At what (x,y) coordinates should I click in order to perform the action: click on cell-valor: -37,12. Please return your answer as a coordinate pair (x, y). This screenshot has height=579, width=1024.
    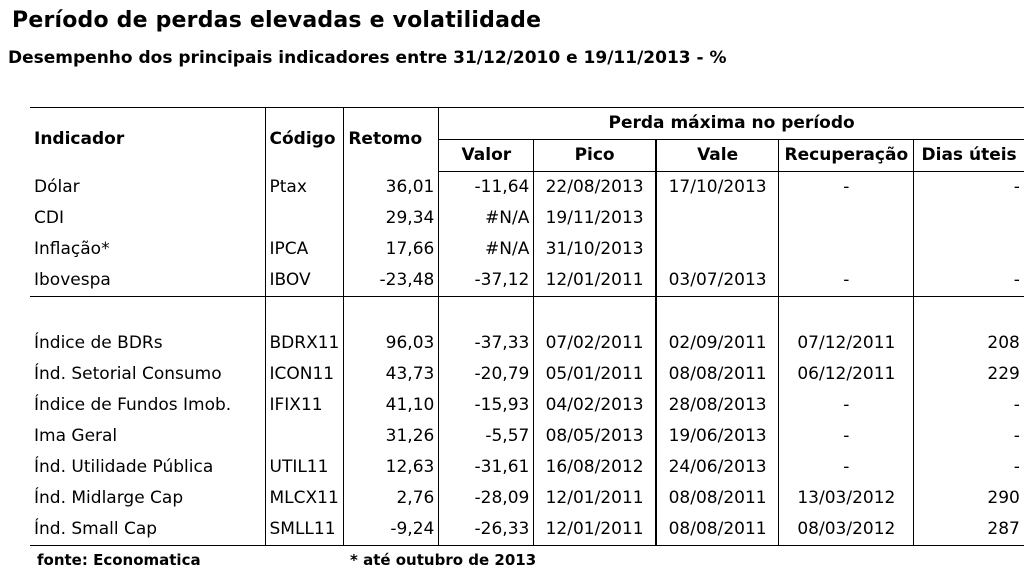
    Looking at the image, I should click on (486, 281).